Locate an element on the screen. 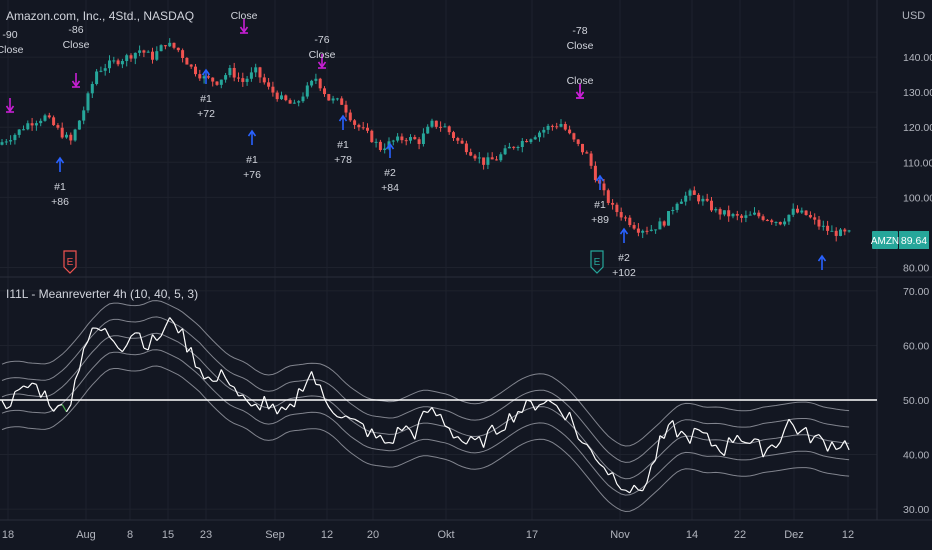 This screenshot has width=932, height=550. oscillator-axis: 70.00 60.00 50.00 40.00 30.00 is located at coordinates (916, 401).